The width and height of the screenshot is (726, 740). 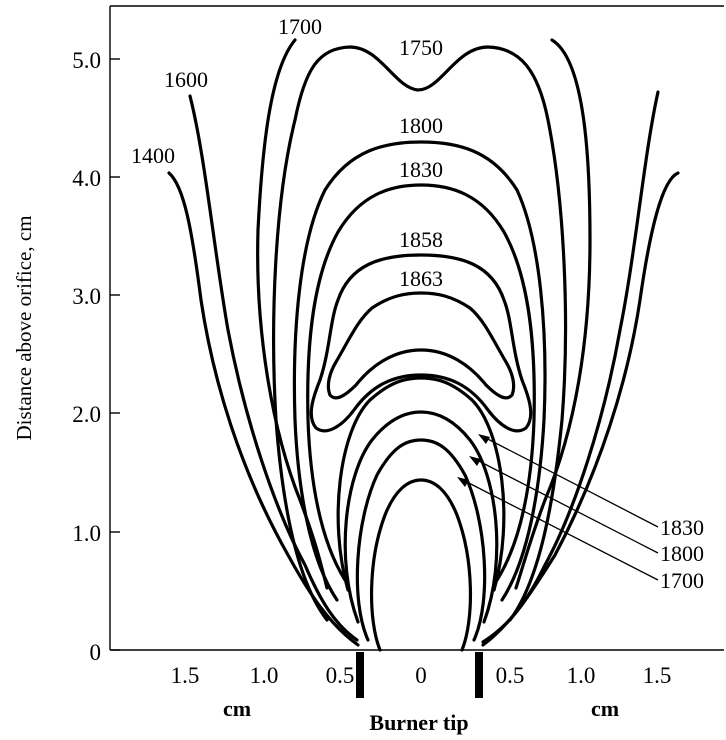 I want to click on y-ticks, so click(x=115, y=354).